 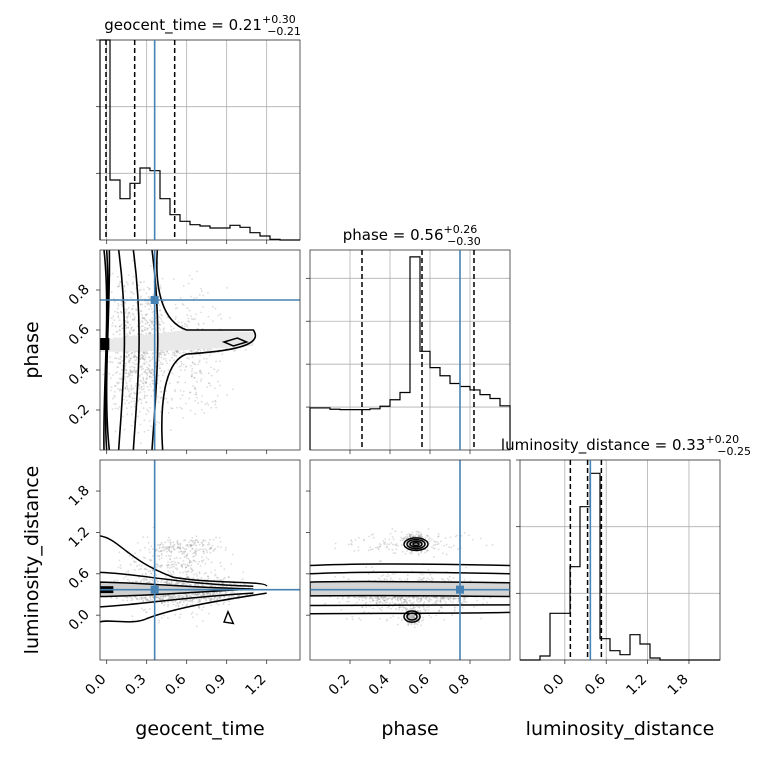 What do you see at coordinates (734, 451) in the screenshot?
I see `hist-luminosity-distance-title-lower: −0.25` at bounding box center [734, 451].